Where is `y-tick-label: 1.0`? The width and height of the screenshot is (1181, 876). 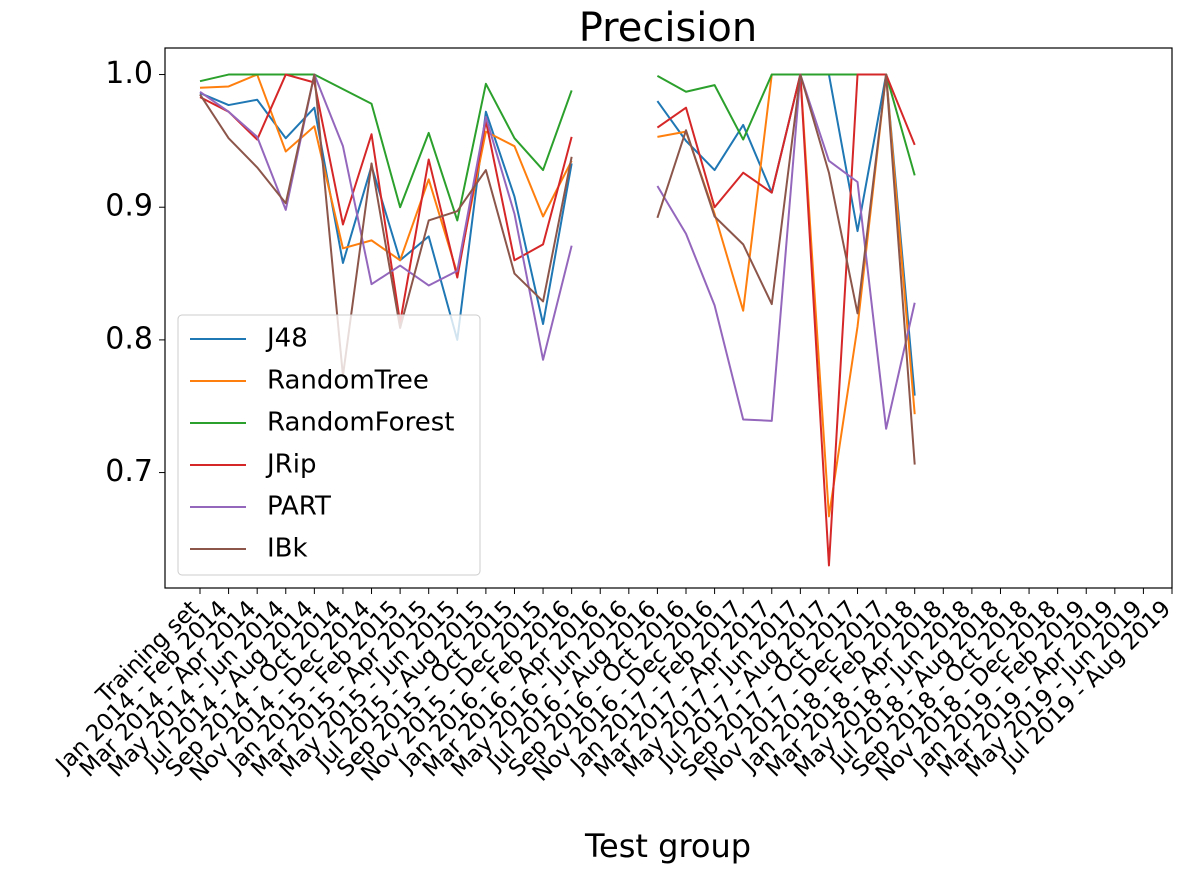
y-tick-label: 1.0 is located at coordinates (129, 73).